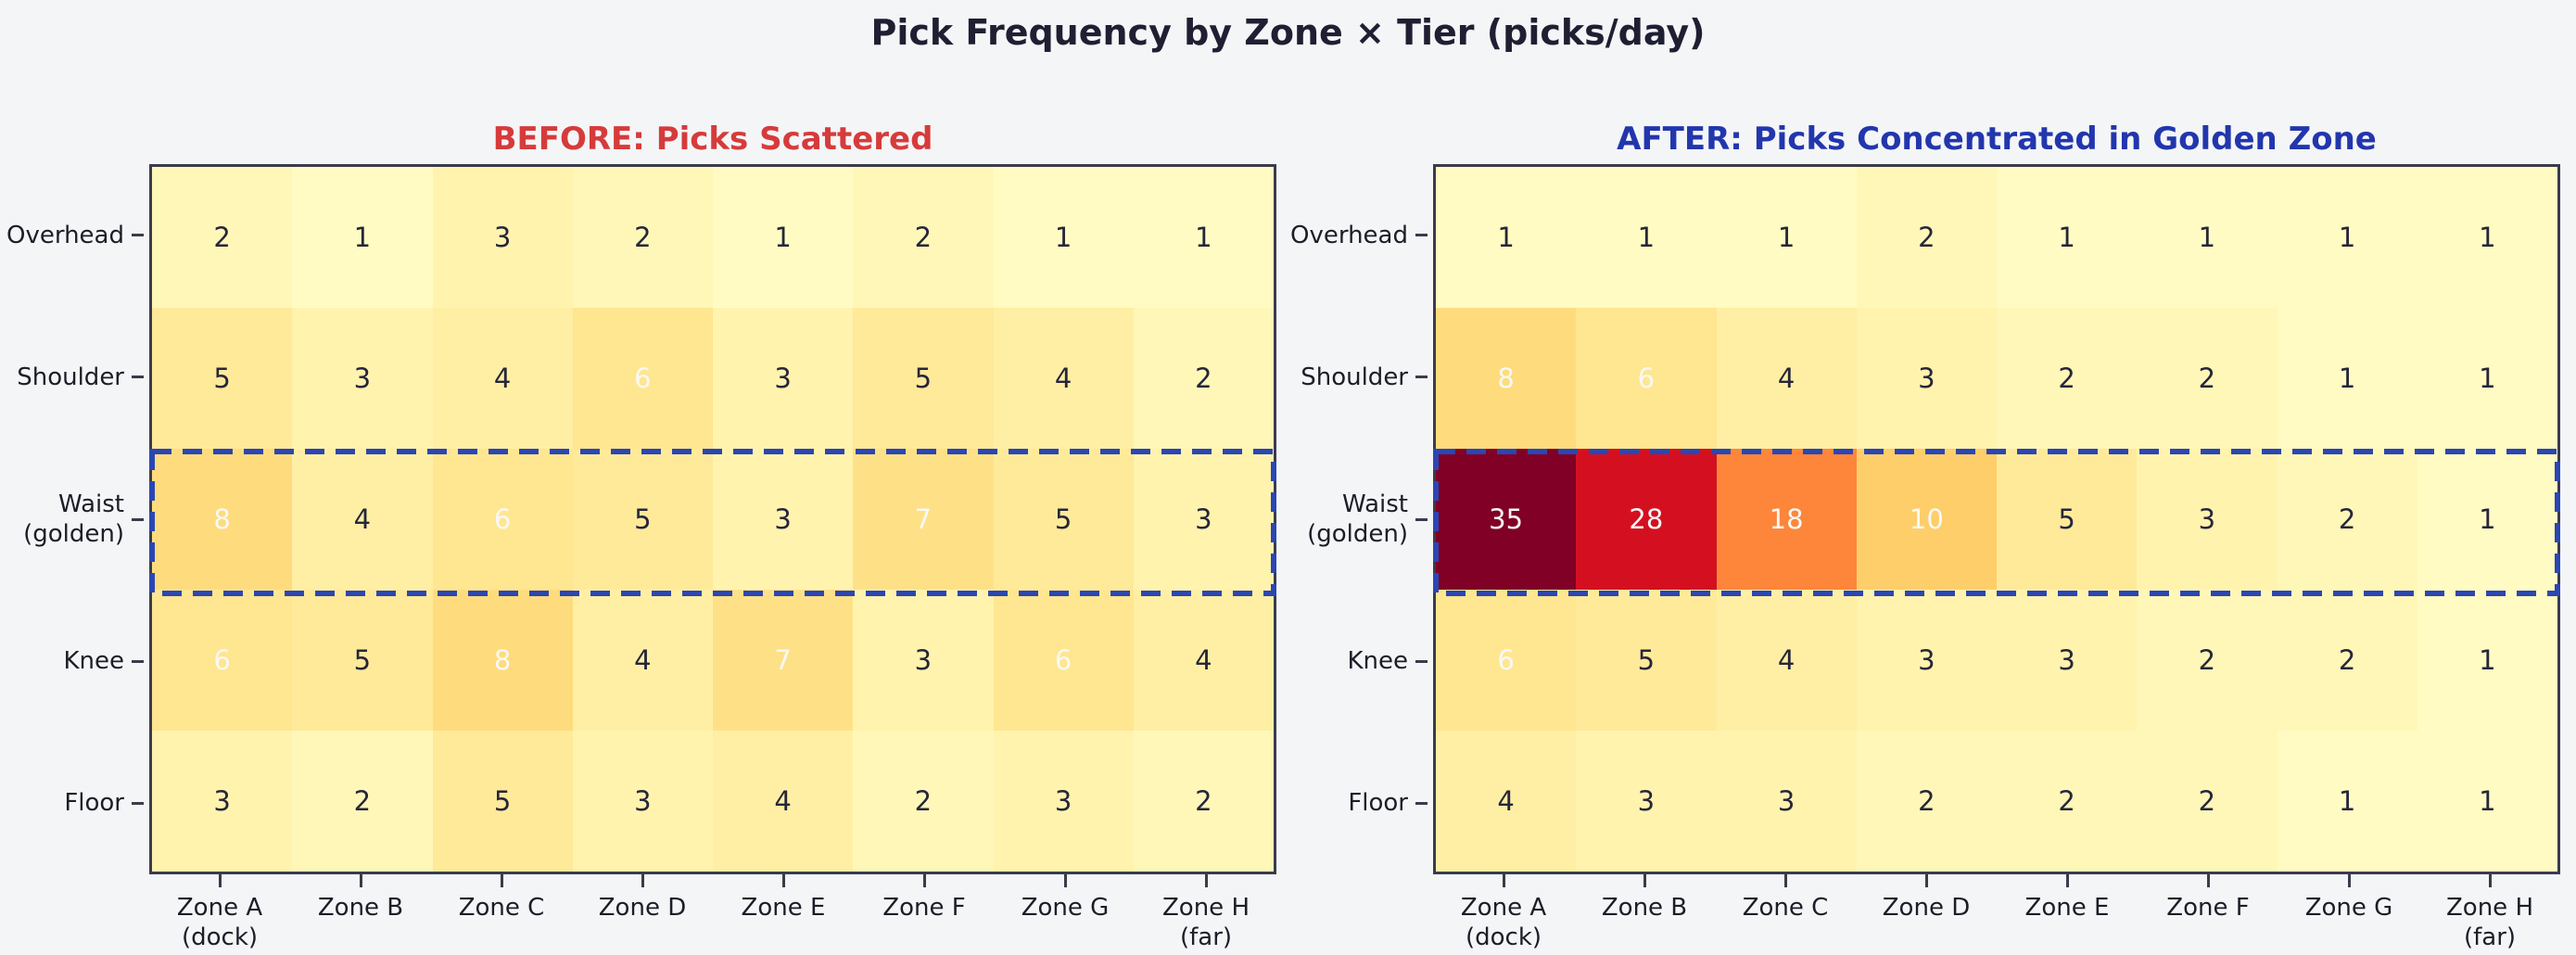 Image resolution: width=2576 pixels, height=955 pixels. I want to click on heatmap-cell-knee-zone-e: 7, so click(783, 660).